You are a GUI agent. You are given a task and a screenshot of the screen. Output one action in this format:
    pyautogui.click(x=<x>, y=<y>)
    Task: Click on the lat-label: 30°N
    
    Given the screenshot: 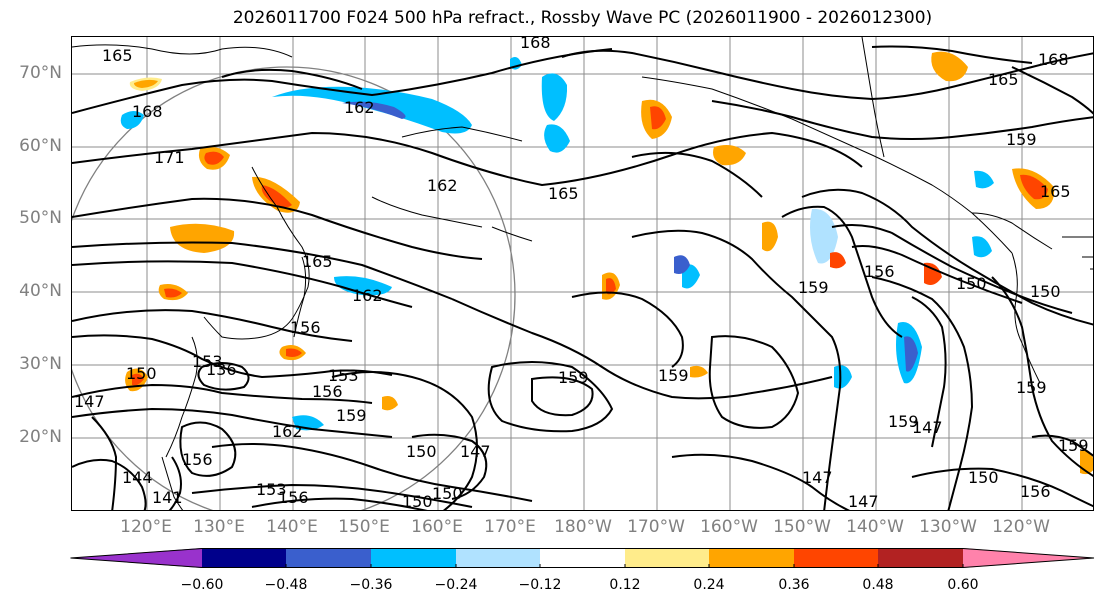 What is the action you would take?
    pyautogui.click(x=40, y=364)
    